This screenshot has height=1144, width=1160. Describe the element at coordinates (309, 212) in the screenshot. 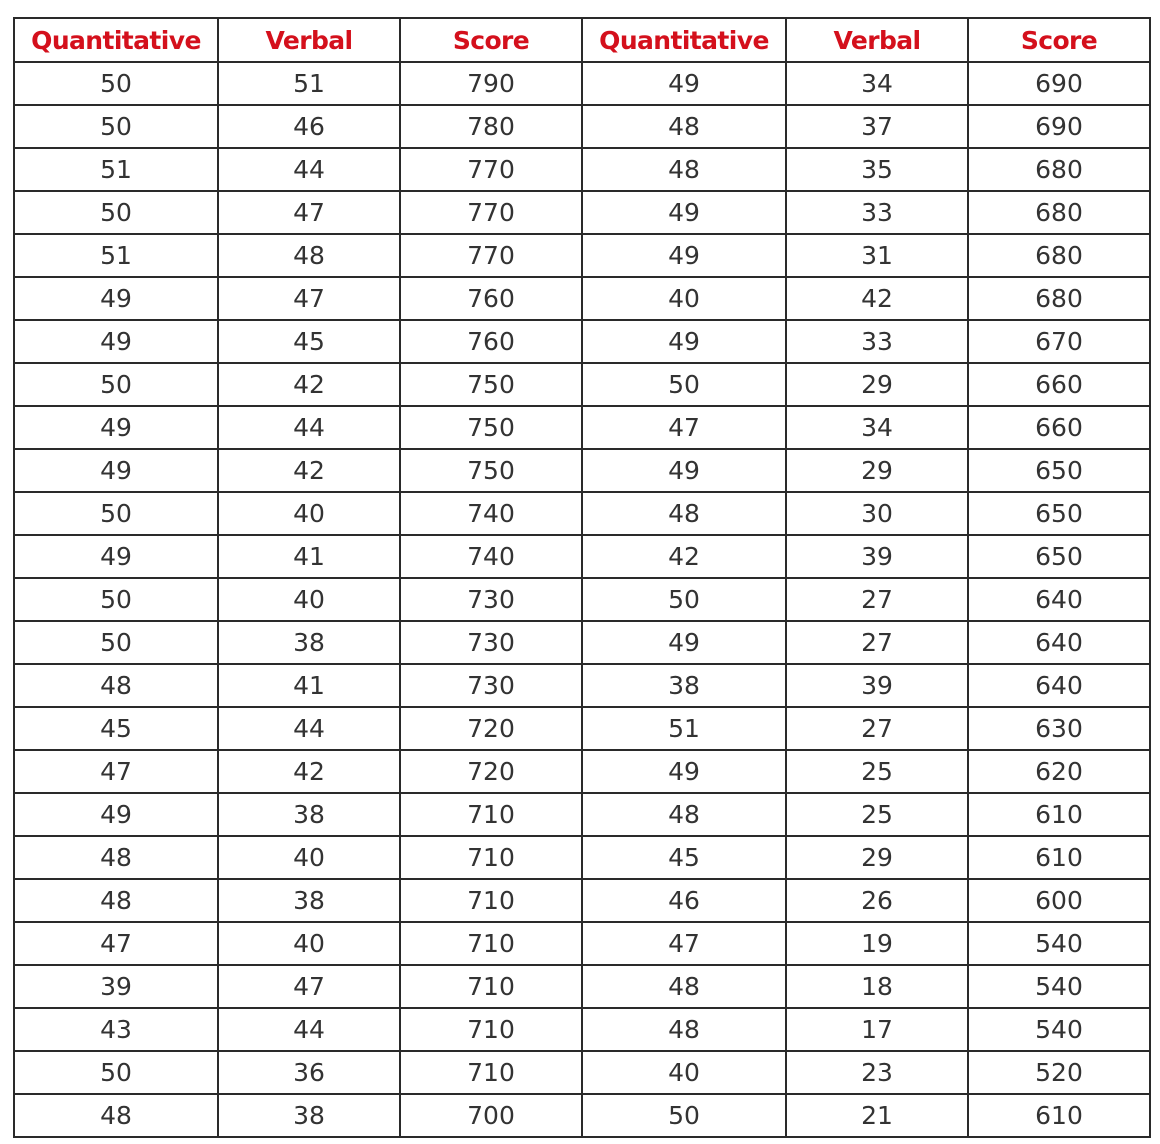

I see `cell-verbal: 47` at that location.